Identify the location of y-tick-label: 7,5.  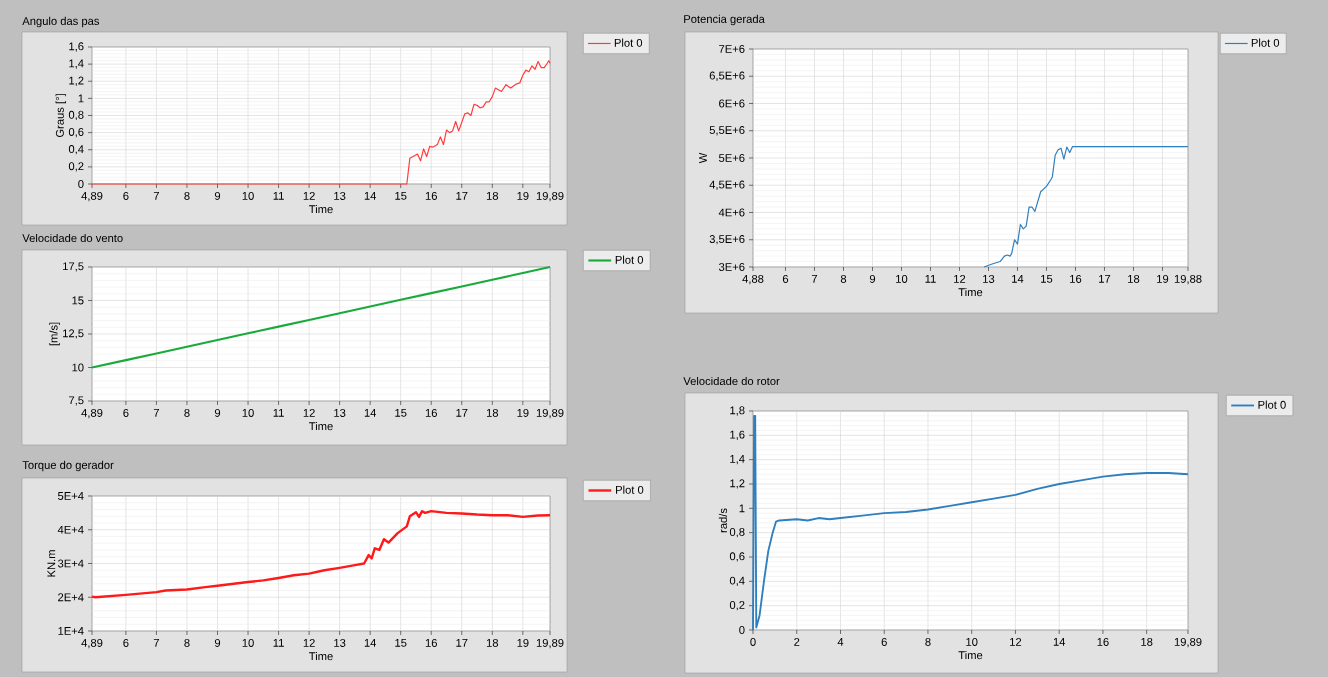
(76, 401).